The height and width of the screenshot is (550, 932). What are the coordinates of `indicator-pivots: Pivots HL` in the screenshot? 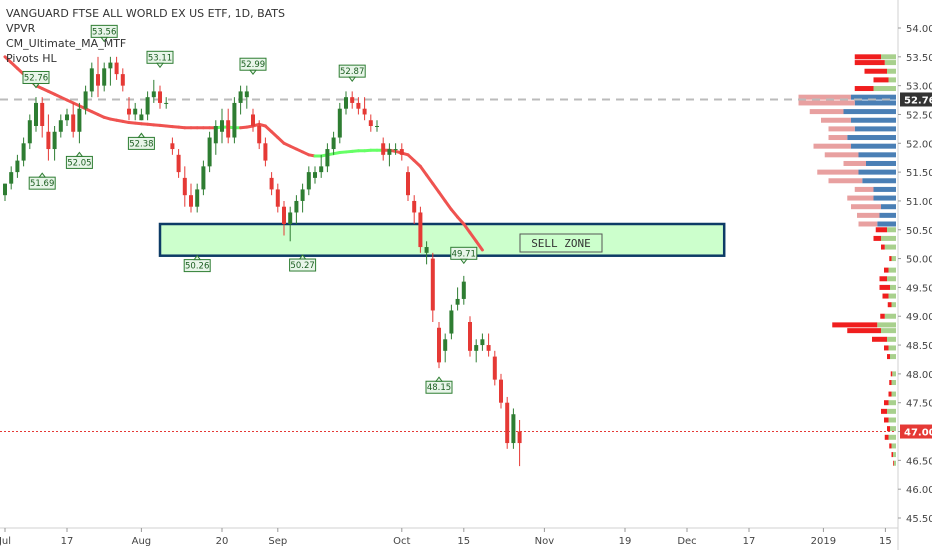 It's located at (31, 58).